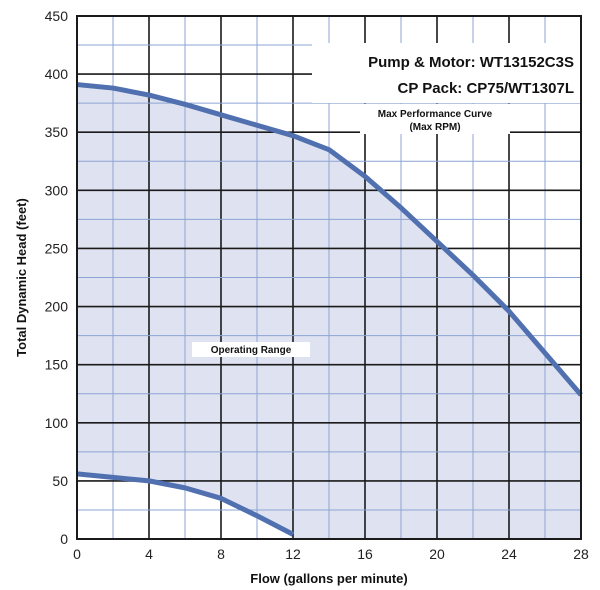 This screenshot has height=590, width=600. I want to click on y-tick-label: 200, so click(57, 307).